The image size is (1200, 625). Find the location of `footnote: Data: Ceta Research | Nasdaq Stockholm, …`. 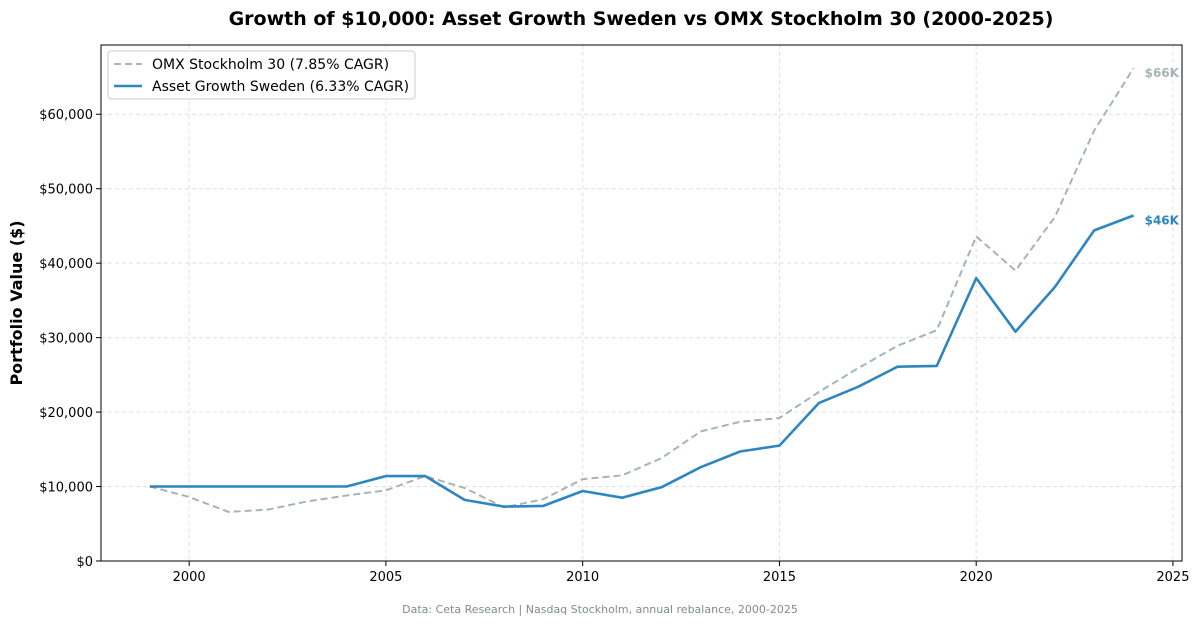

footnote: Data: Ceta Research | Nasdaq Stockholm, … is located at coordinates (600, 609).